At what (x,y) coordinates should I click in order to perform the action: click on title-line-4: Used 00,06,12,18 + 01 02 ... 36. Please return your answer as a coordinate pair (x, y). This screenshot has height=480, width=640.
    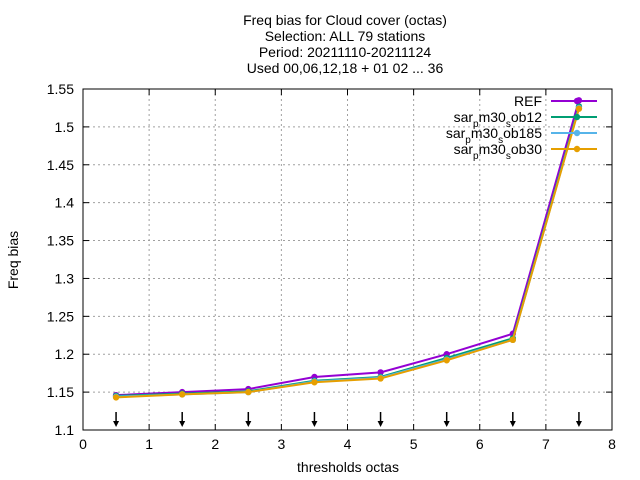
    Looking at the image, I should click on (345, 68).